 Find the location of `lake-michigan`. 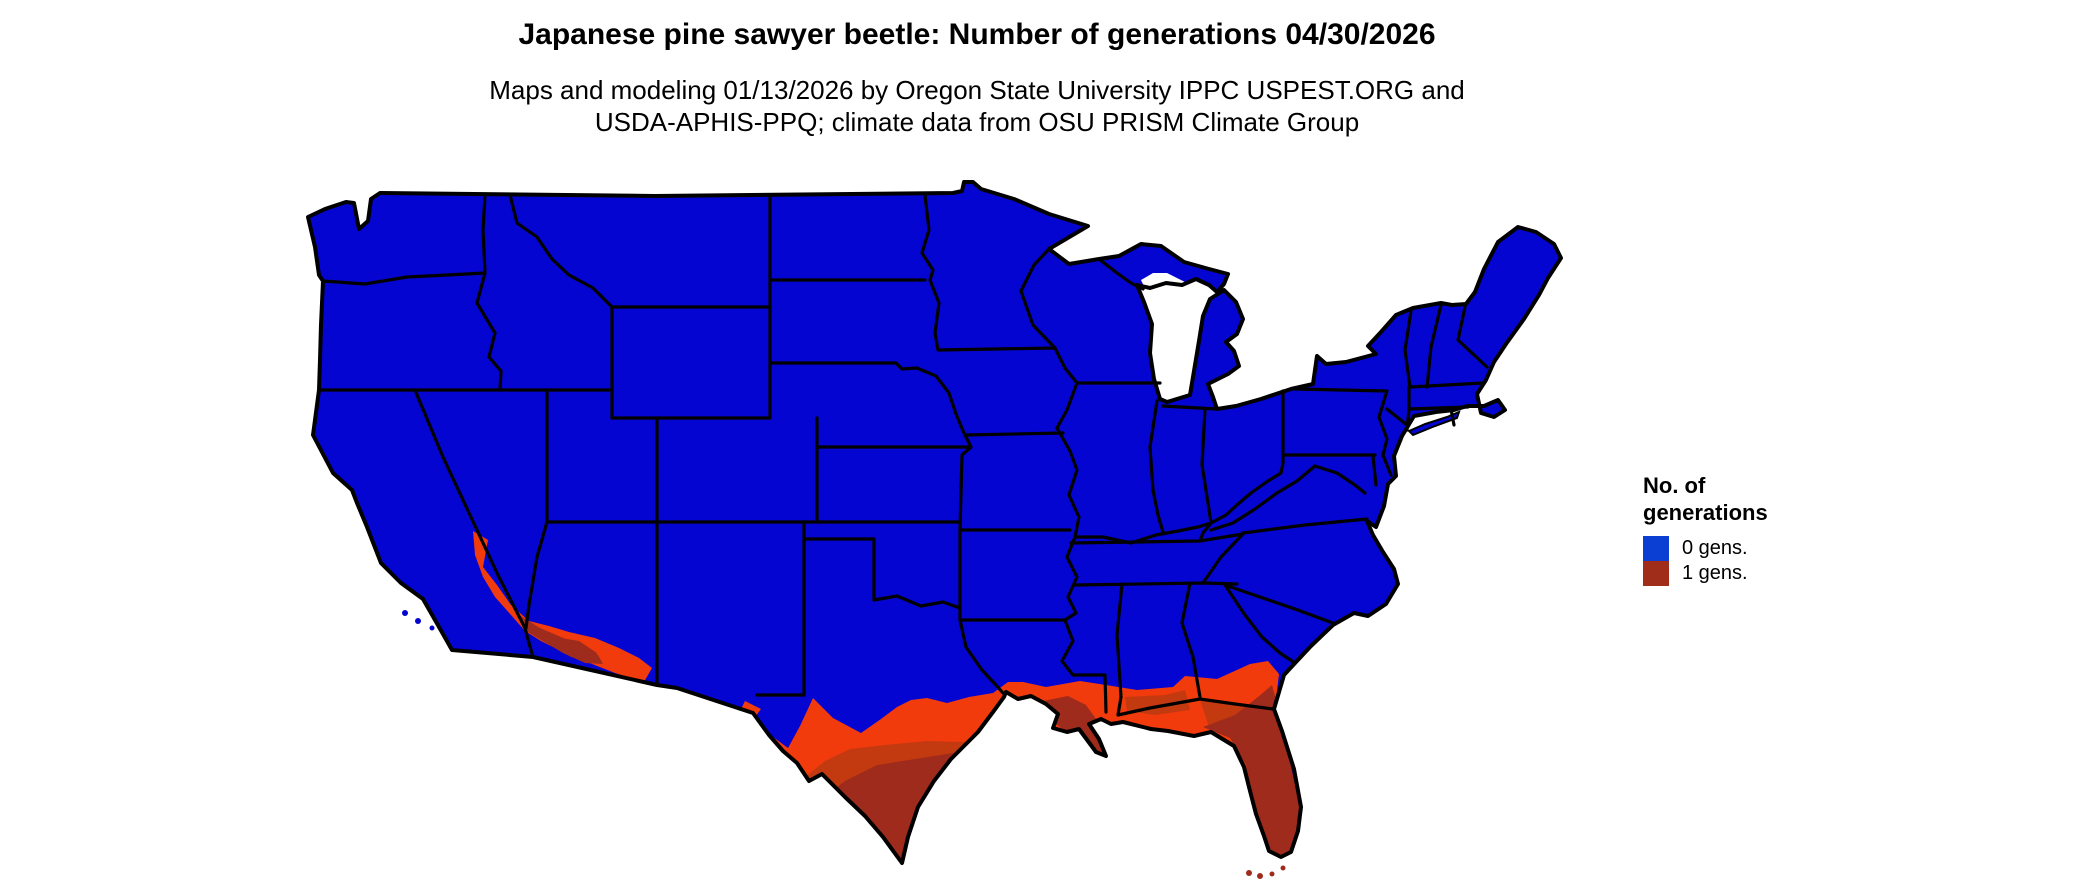

lake-michigan is located at coordinates (1170, 335).